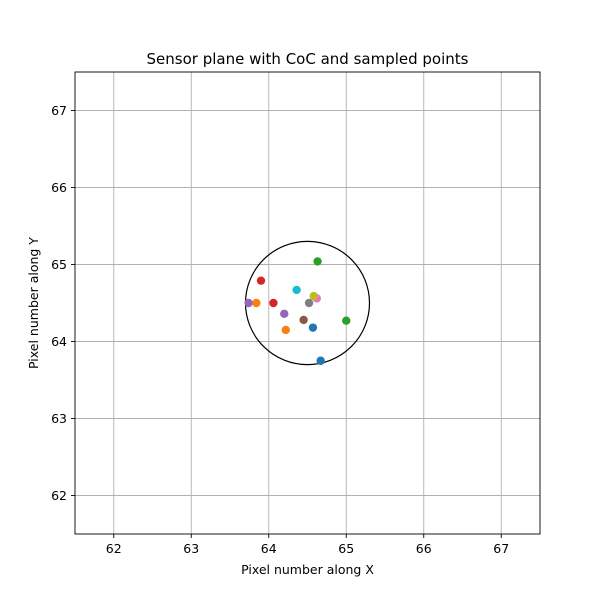 Image resolution: width=600 pixels, height=600 pixels. What do you see at coordinates (191, 548) in the screenshot?
I see `x-tick-label: 63` at bounding box center [191, 548].